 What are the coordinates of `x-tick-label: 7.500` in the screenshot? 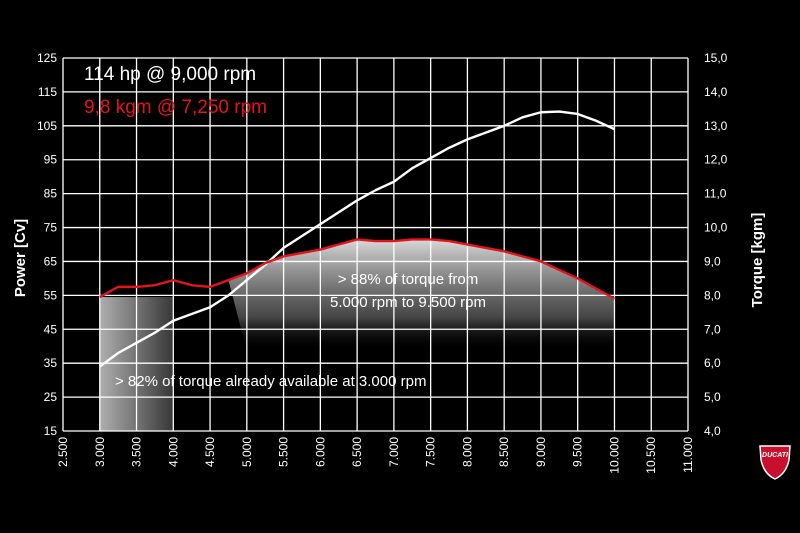 It's located at (431, 452).